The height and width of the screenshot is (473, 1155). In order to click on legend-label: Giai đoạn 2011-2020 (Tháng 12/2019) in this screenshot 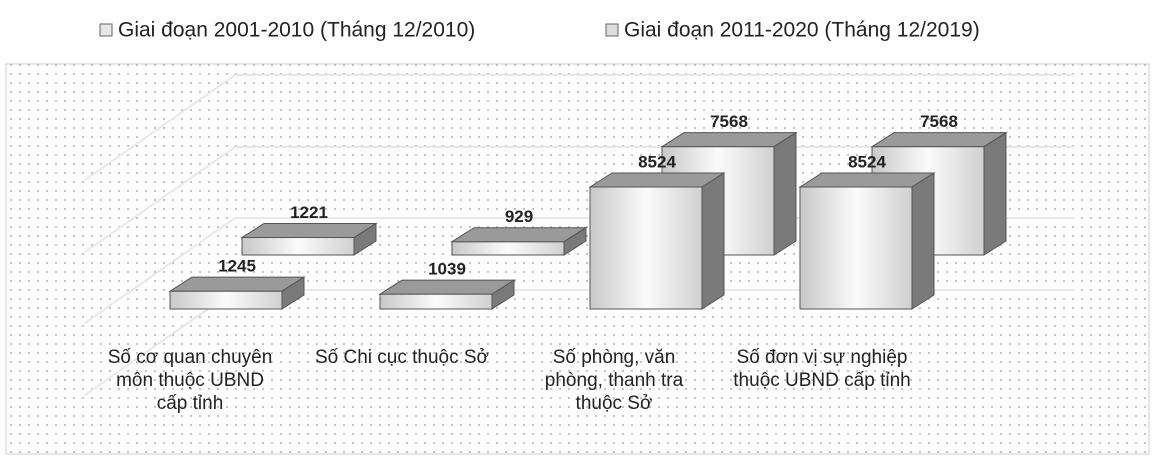, I will do `click(802, 30)`.